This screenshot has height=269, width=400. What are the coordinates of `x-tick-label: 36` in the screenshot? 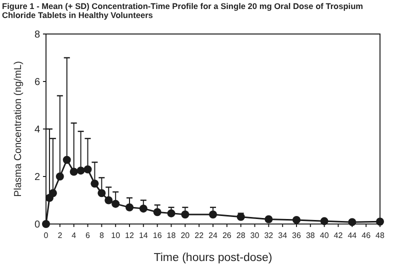 It's located at (297, 235).